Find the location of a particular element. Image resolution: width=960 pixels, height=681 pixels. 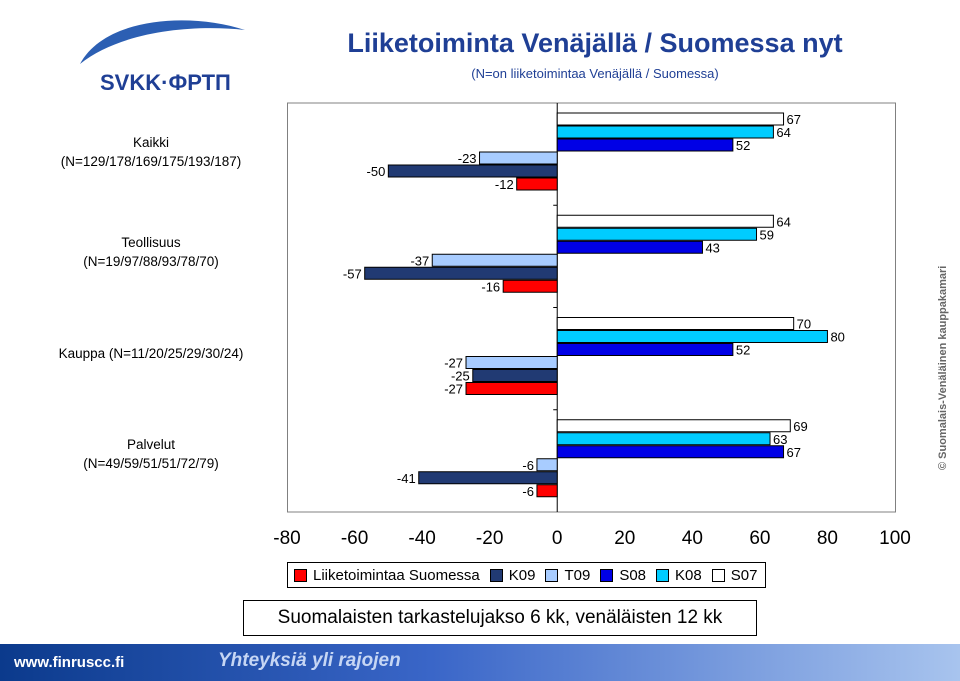

legend-item: S07 is located at coordinates (734, 575).